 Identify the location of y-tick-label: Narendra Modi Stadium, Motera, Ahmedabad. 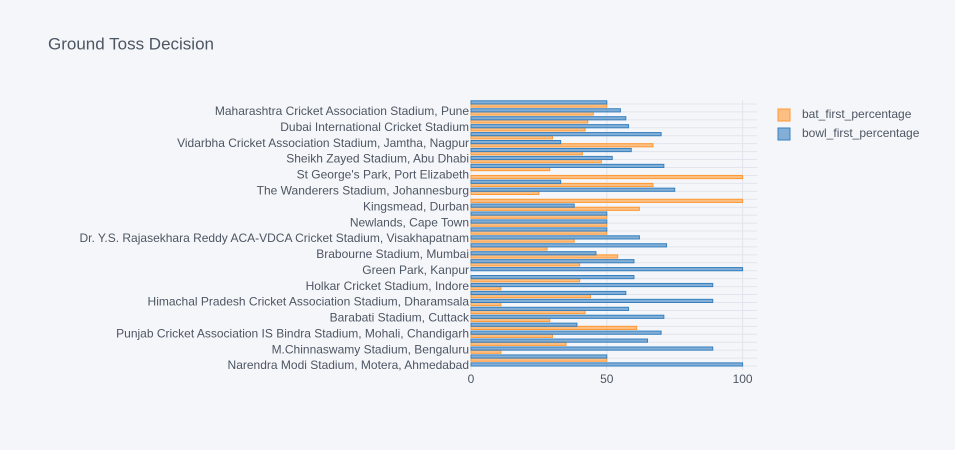
(348, 365).